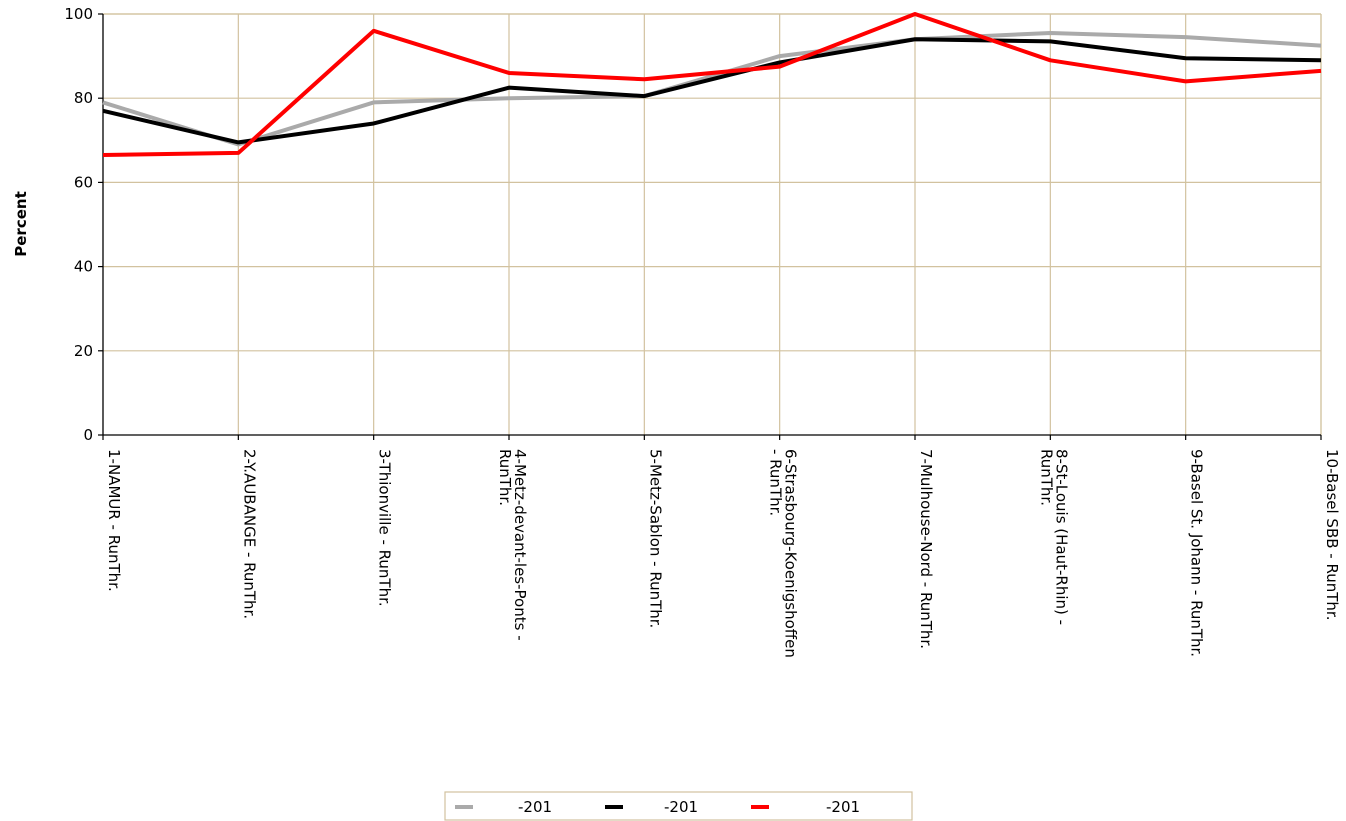 Image resolution: width=1346 pixels, height=821 pixels. I want to click on legend-items: -201 -201 -201, so click(657, 807).